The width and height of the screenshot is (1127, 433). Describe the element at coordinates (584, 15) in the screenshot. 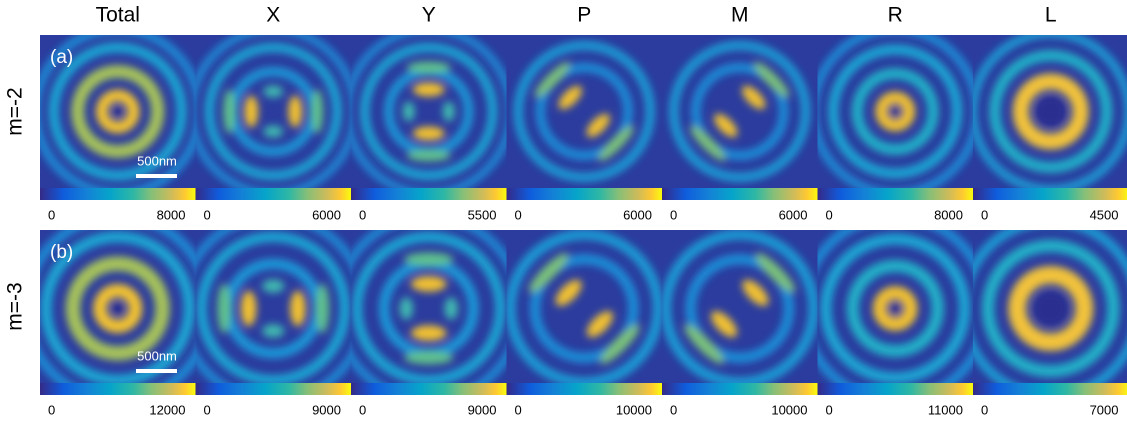

I see `column-header: P` at that location.